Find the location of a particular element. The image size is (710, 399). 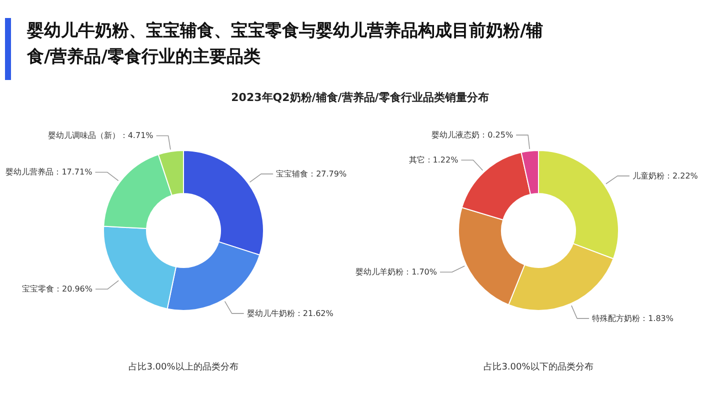

text: 占比3.00%以下的品类分布 is located at coordinates (539, 367).